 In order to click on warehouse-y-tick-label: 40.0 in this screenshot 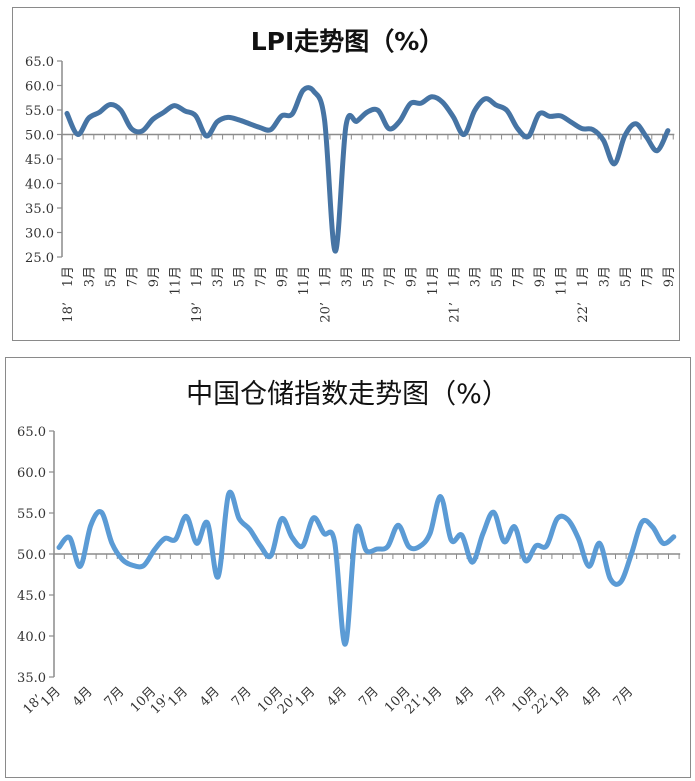, I will do `click(31, 637)`.